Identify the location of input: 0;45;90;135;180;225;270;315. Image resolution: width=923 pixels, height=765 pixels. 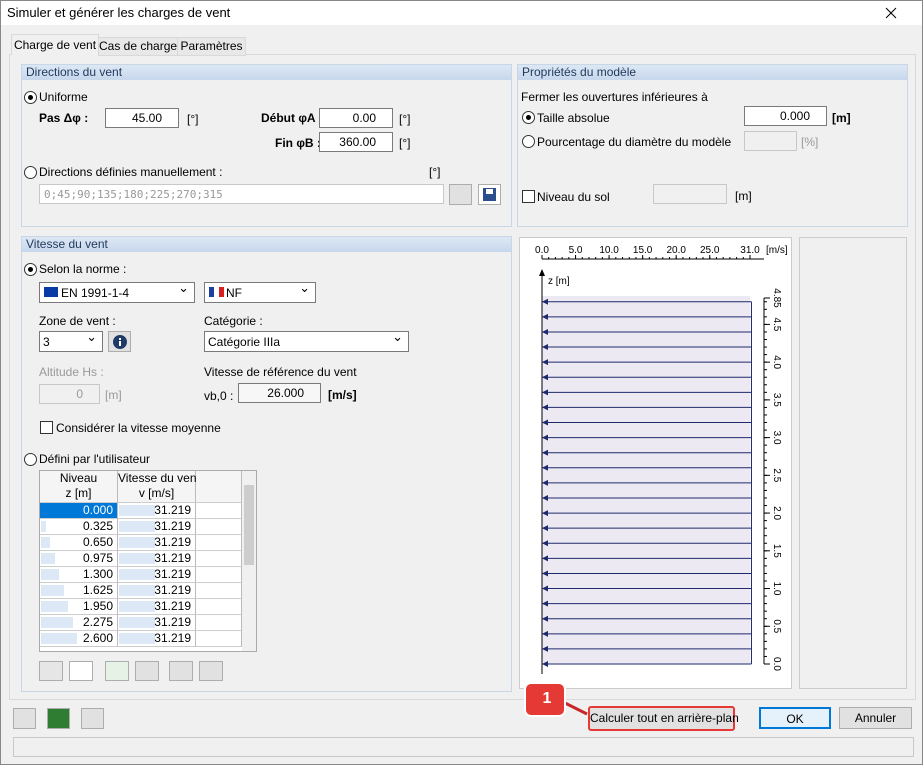
(241, 194).